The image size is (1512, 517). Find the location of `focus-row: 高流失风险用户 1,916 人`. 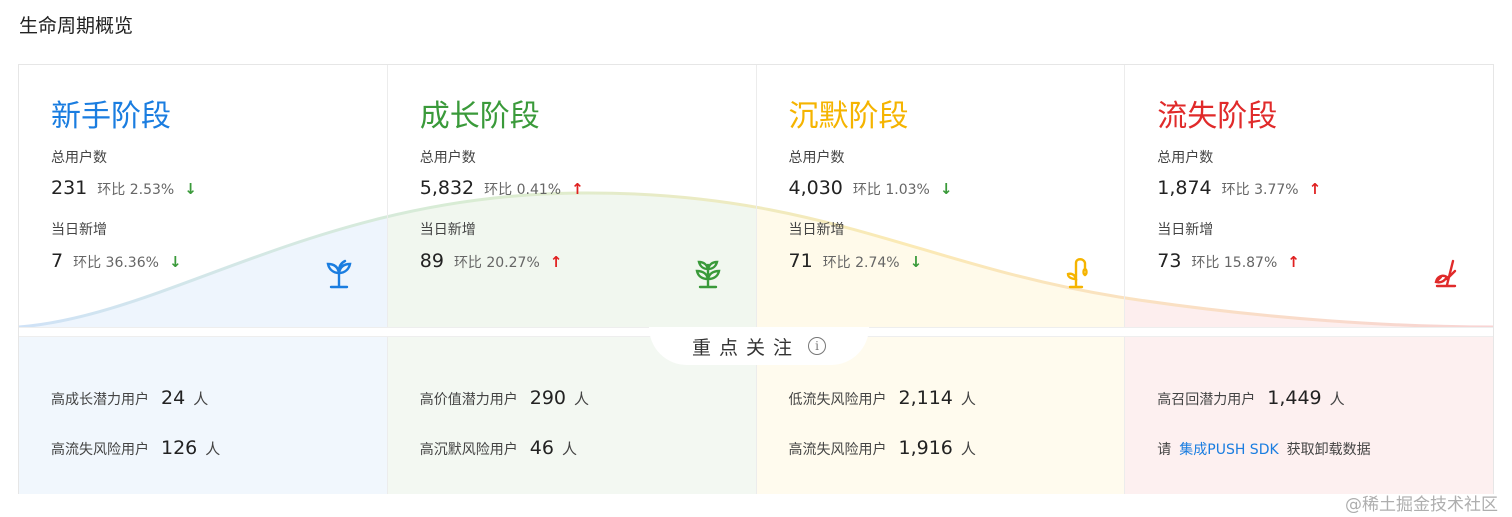

focus-row: 高流失风险用户 1,916 人 is located at coordinates (882, 448).